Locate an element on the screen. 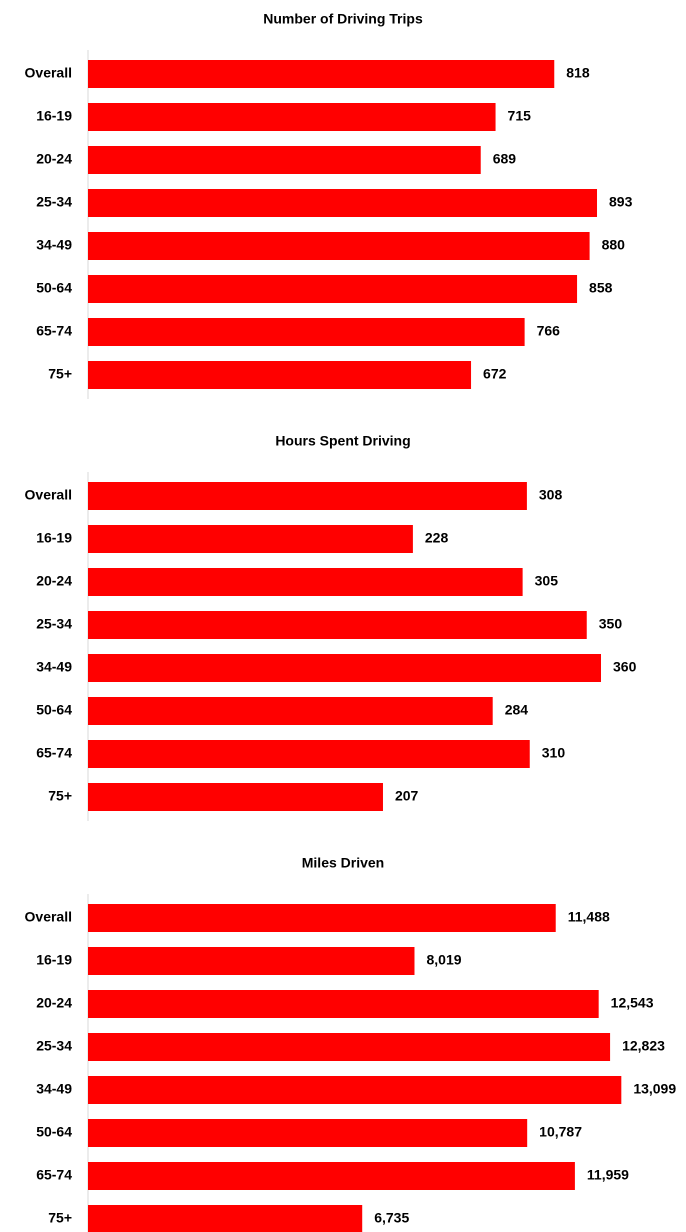 This screenshot has height=1232, width=686. value-label: 6,735 is located at coordinates (391, 1218).